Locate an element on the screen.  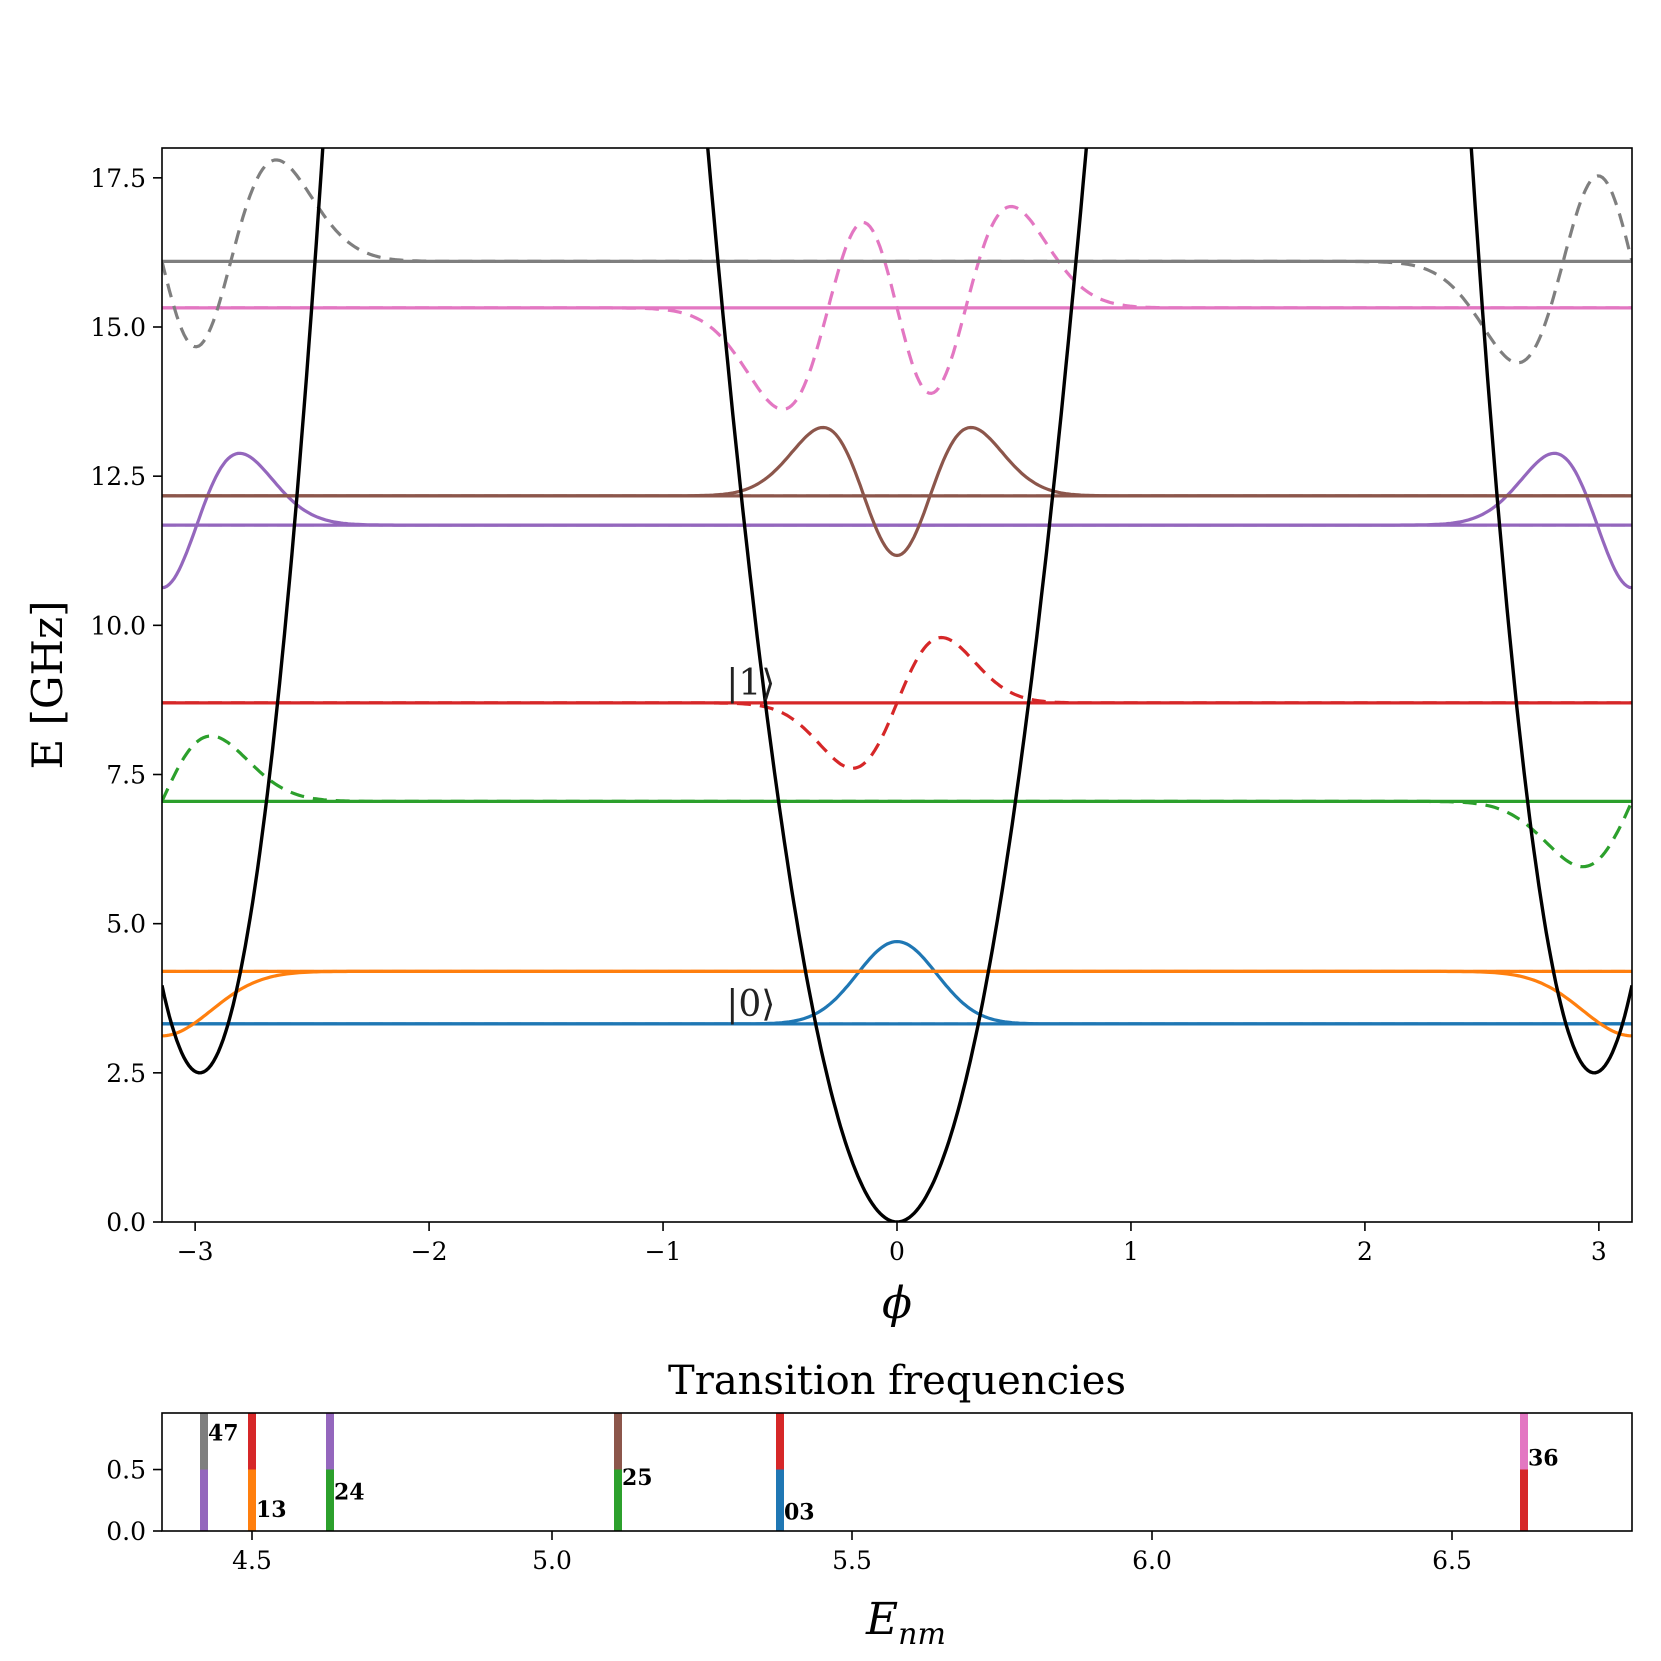
transition-label-13: 13 is located at coordinates (271, 1510).